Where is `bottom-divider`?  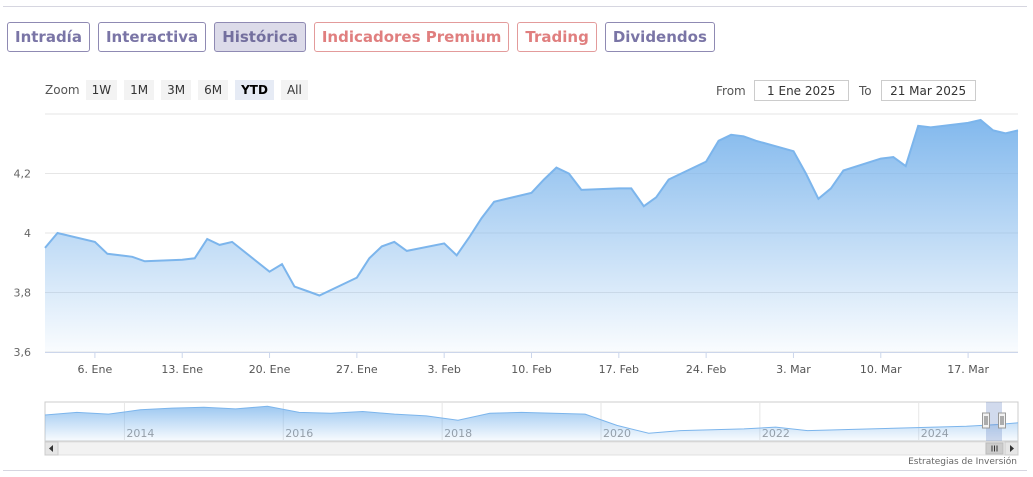
bottom-divider is located at coordinates (515, 470).